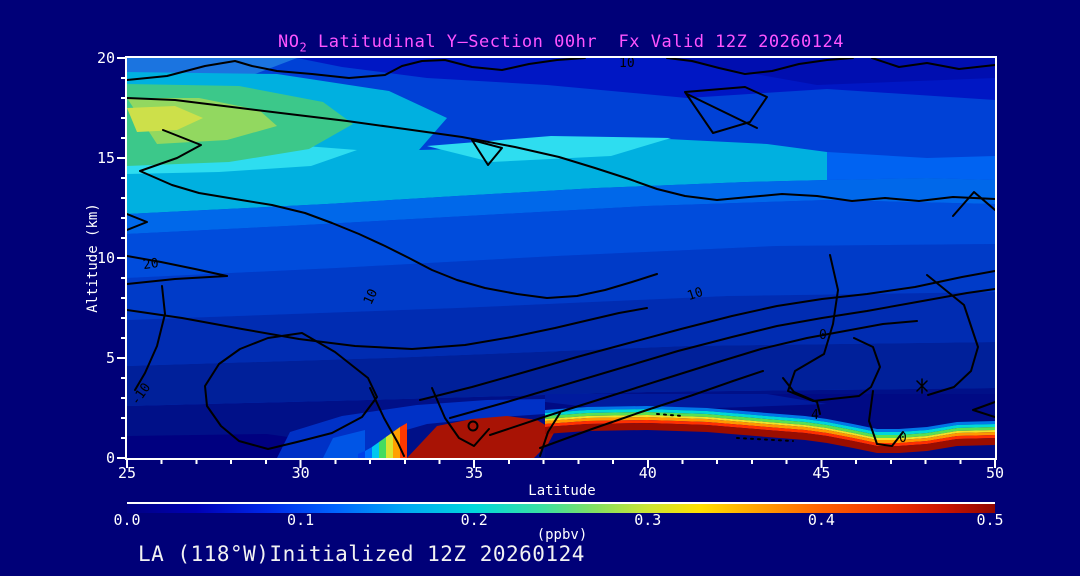 The width and height of the screenshot is (1080, 576). Describe the element at coordinates (105, 158) in the screenshot. I see `y-tick-15: 15` at that location.